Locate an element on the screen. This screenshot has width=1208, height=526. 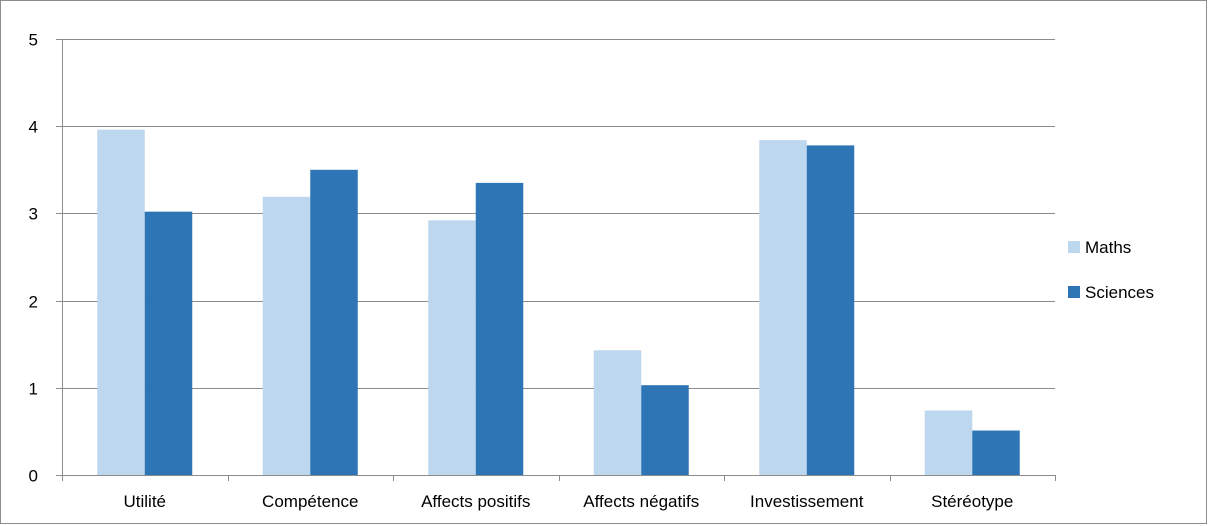
x-tick-label: Affects positifs is located at coordinates (475, 501).